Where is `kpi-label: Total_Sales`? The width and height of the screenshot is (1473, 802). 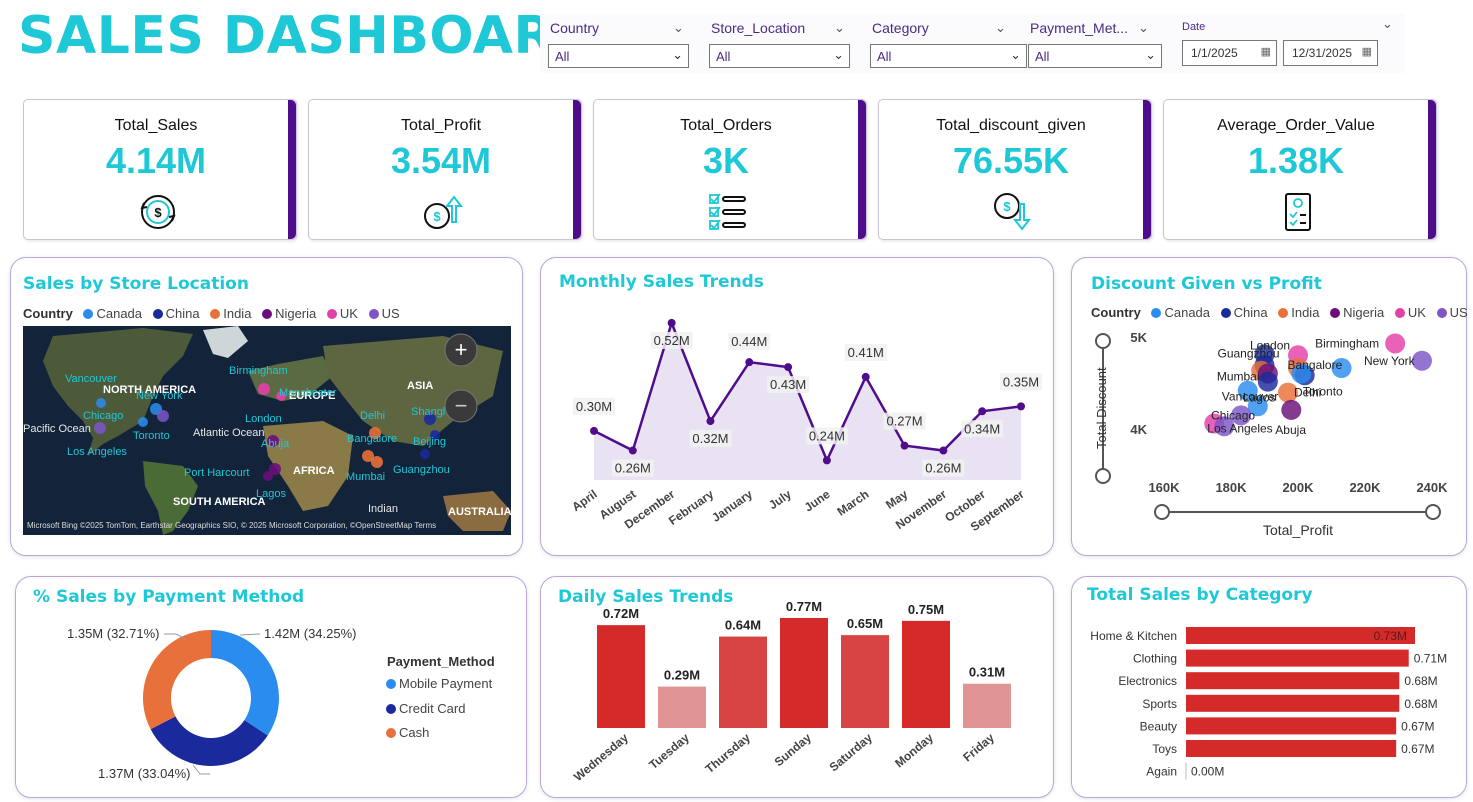
kpi-label: Total_Sales is located at coordinates (156, 125).